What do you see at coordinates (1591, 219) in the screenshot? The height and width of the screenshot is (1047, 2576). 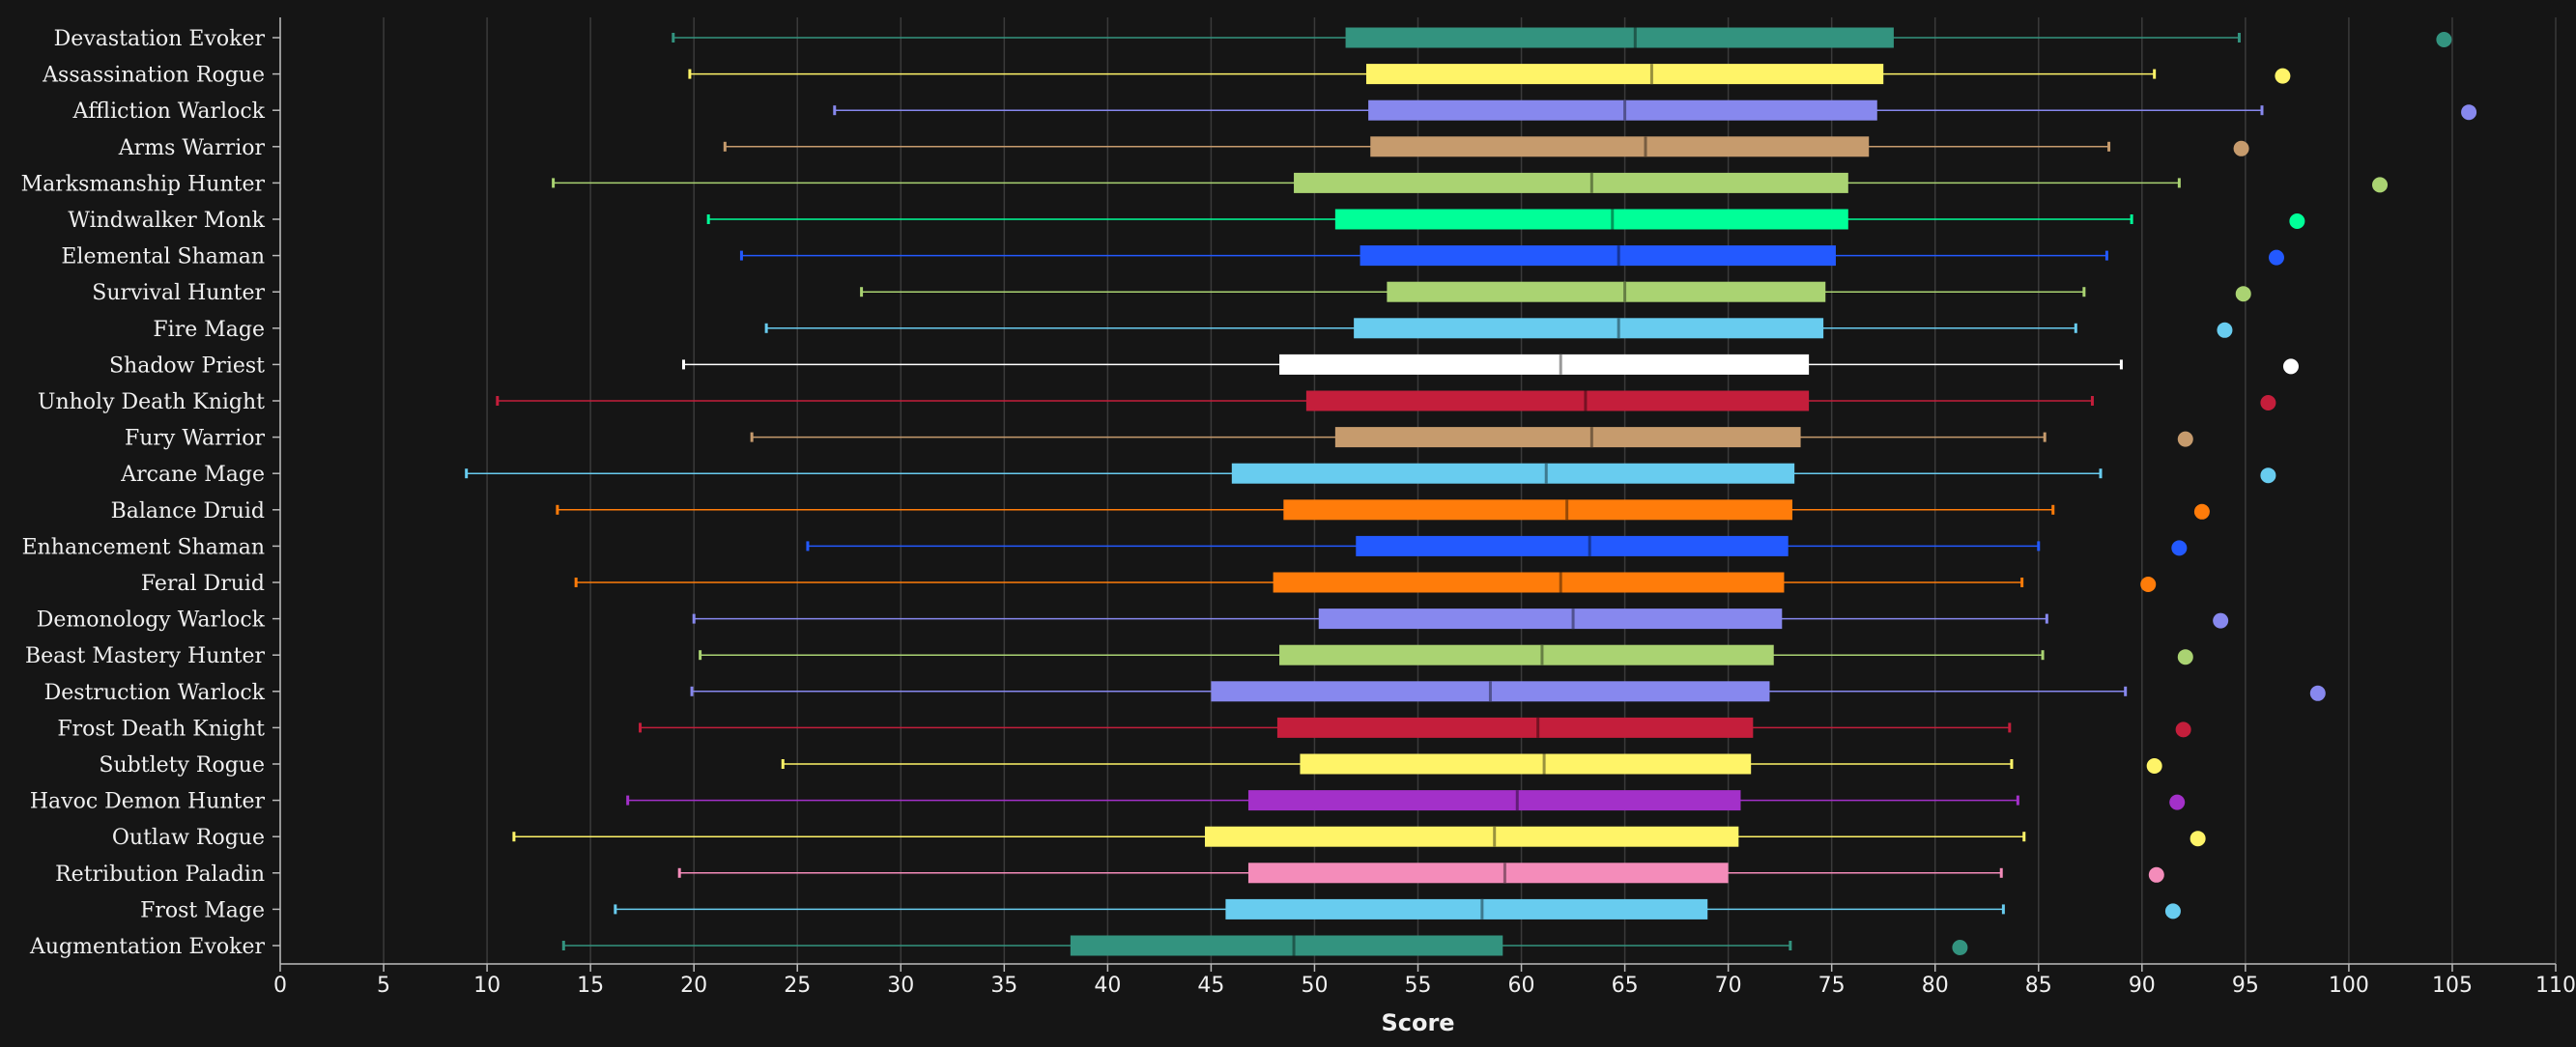 I see `box-windwalker-monk` at bounding box center [1591, 219].